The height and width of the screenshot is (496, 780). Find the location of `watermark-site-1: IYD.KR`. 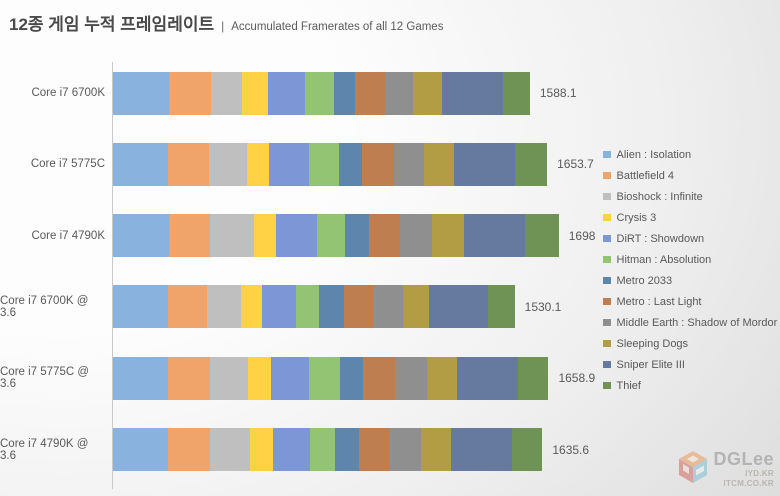

watermark-site-1: IYD.KR is located at coordinates (759, 473).